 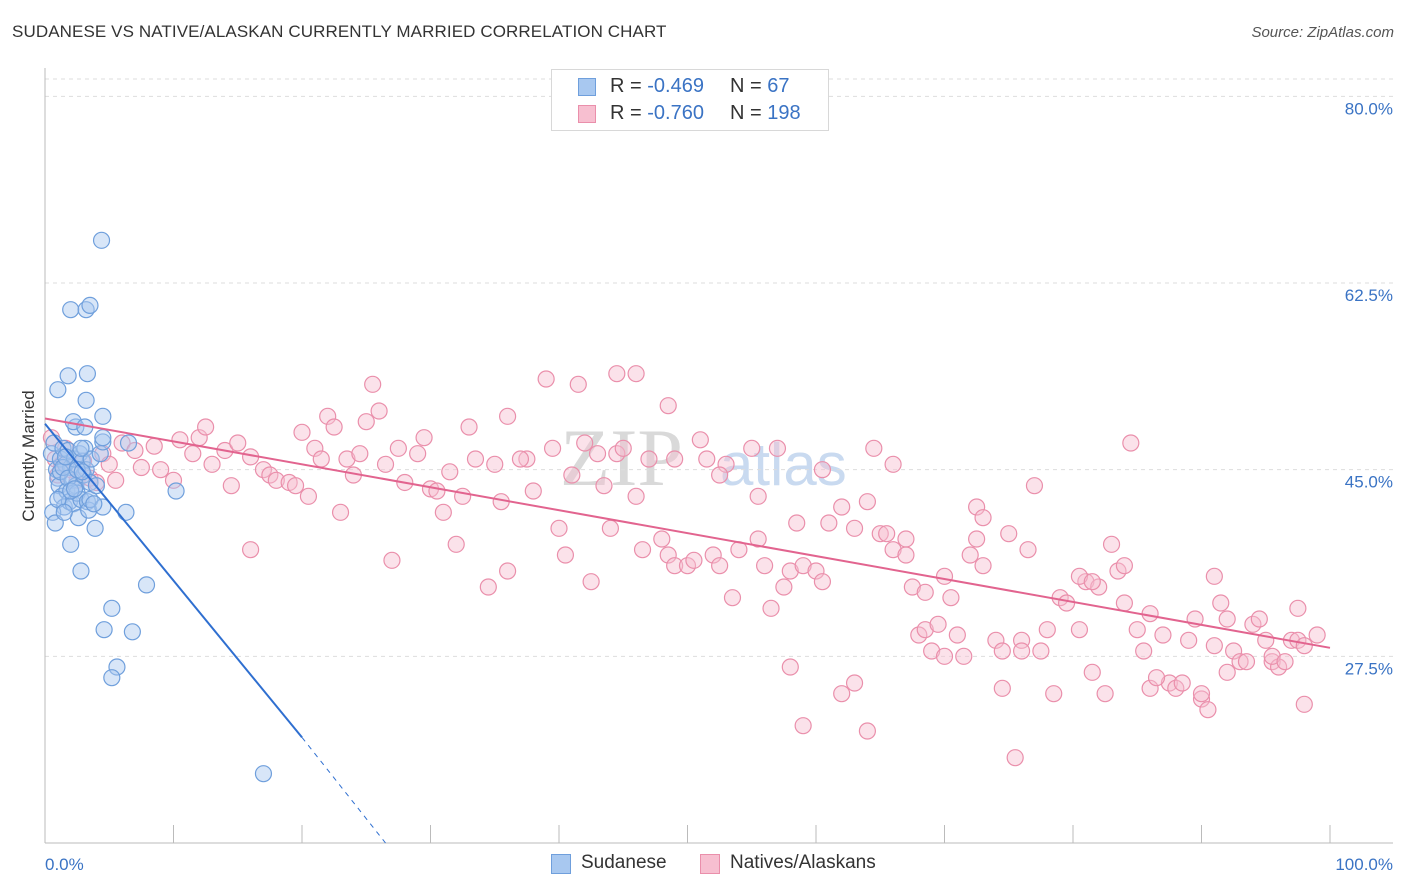 What do you see at coordinates (1369, 295) in the screenshot?
I see `y-tick-label: 62.5%` at bounding box center [1369, 295].